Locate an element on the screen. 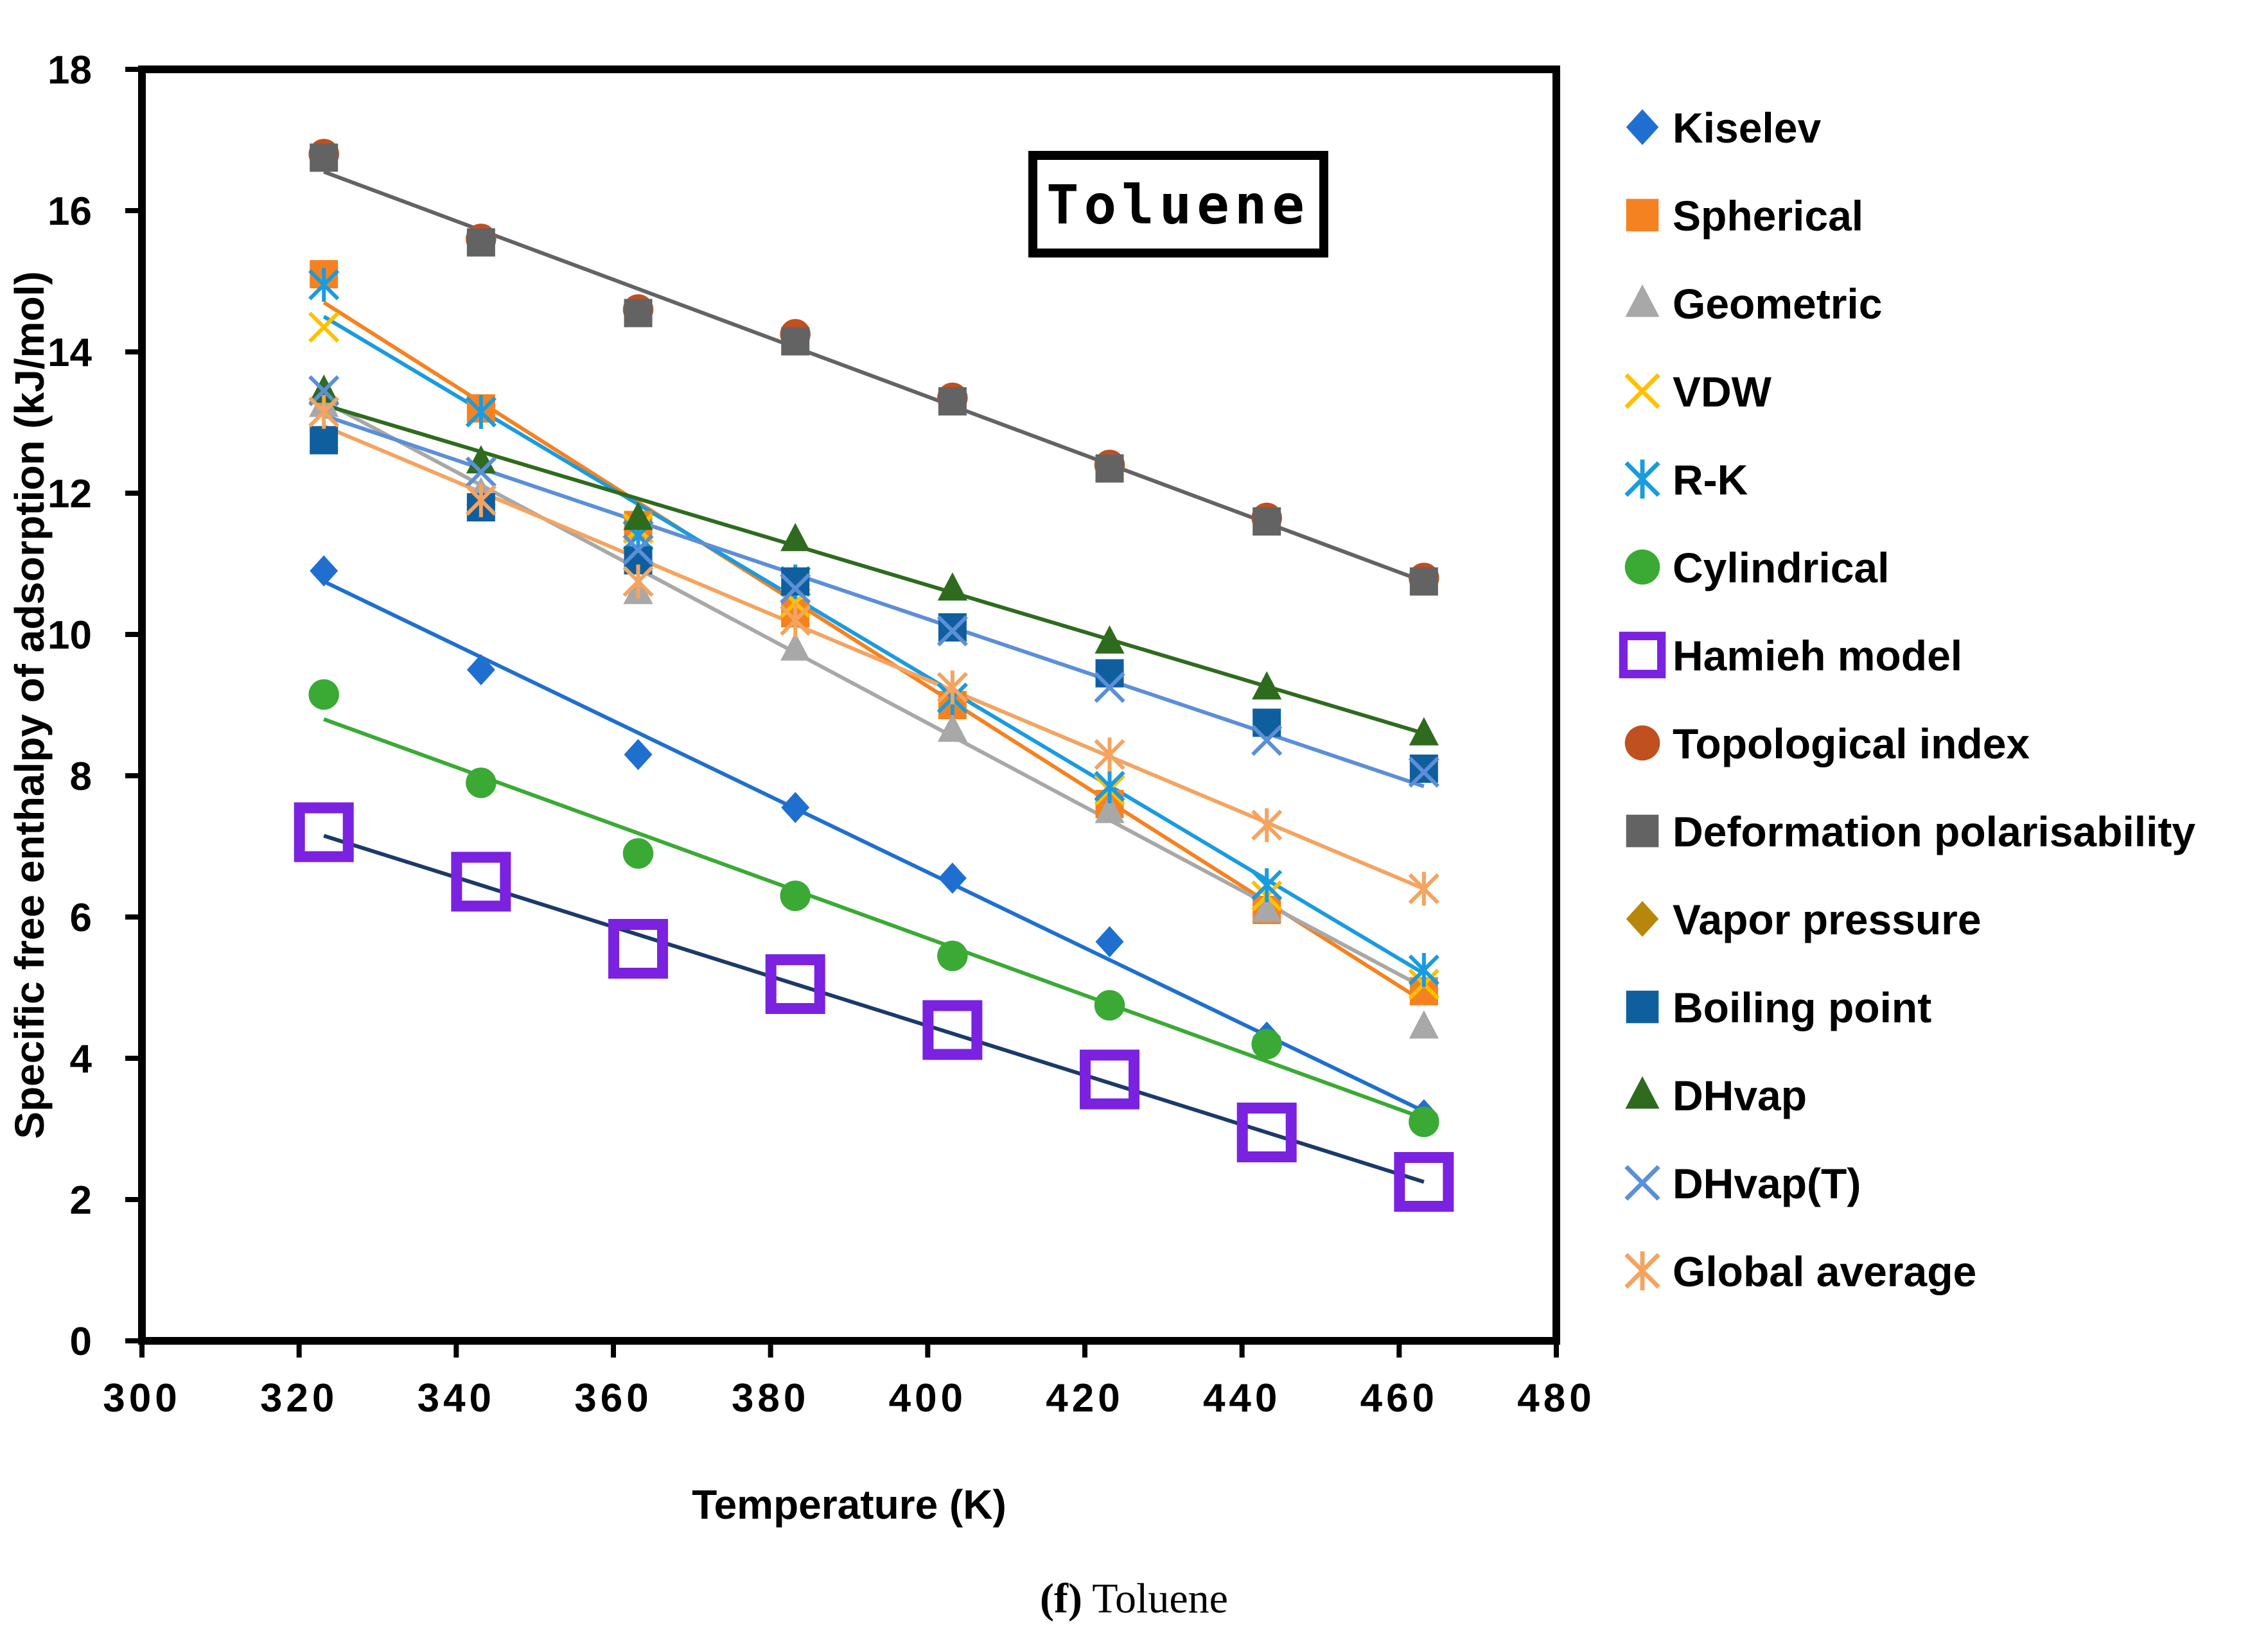 Image resolution: width=2268 pixels, height=1651 pixels. legend-item-hamieh-model: Hamieh model is located at coordinates (1790, 655).